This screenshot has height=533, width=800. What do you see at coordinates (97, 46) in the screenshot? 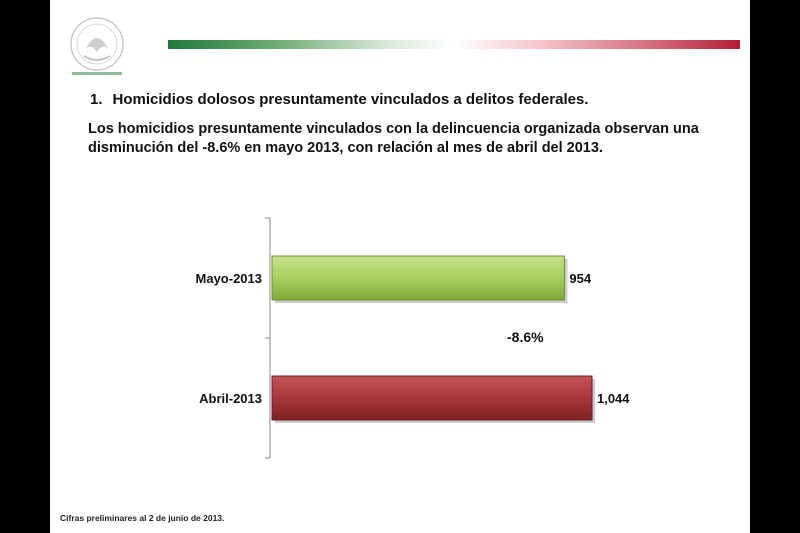
I see `national-seal-icon` at bounding box center [97, 46].